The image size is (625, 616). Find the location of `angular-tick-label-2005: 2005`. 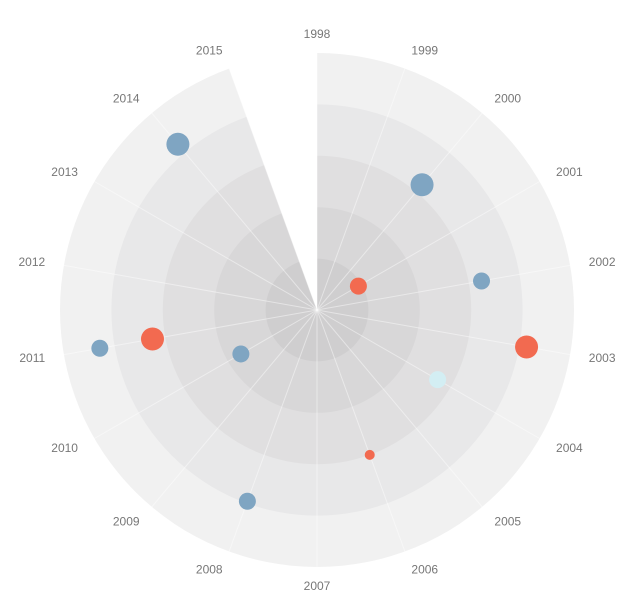

angular-tick-label-2005: 2005 is located at coordinates (507, 521).